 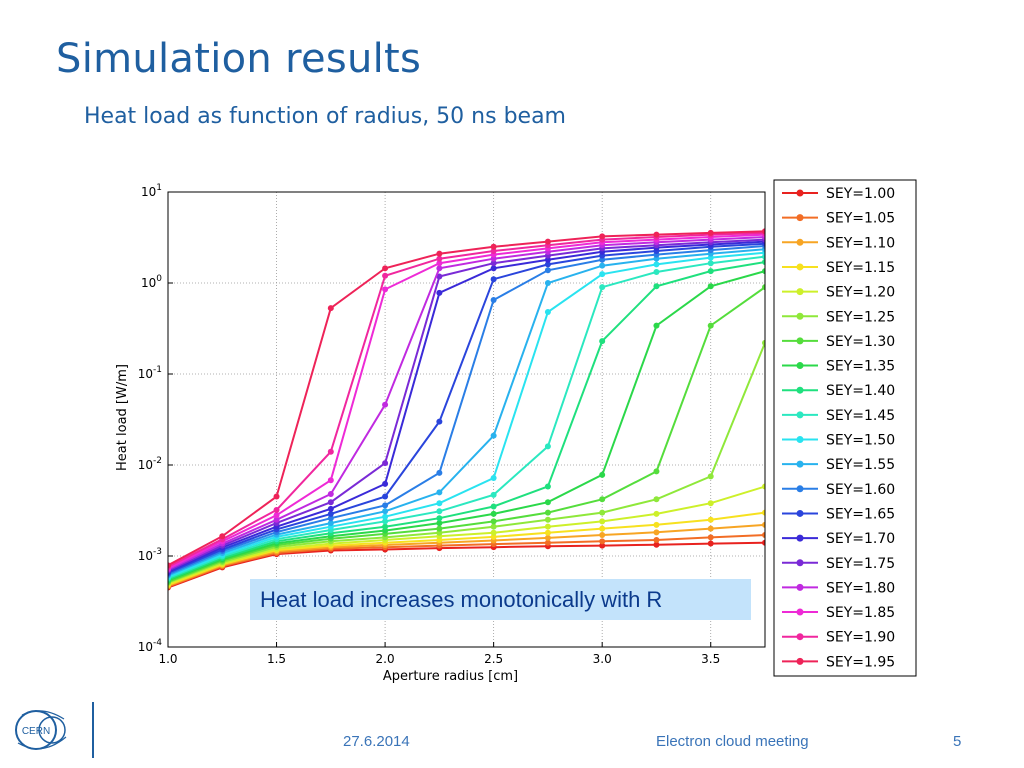 I want to click on series-line-SEY=1.15, so click(x=466, y=548).